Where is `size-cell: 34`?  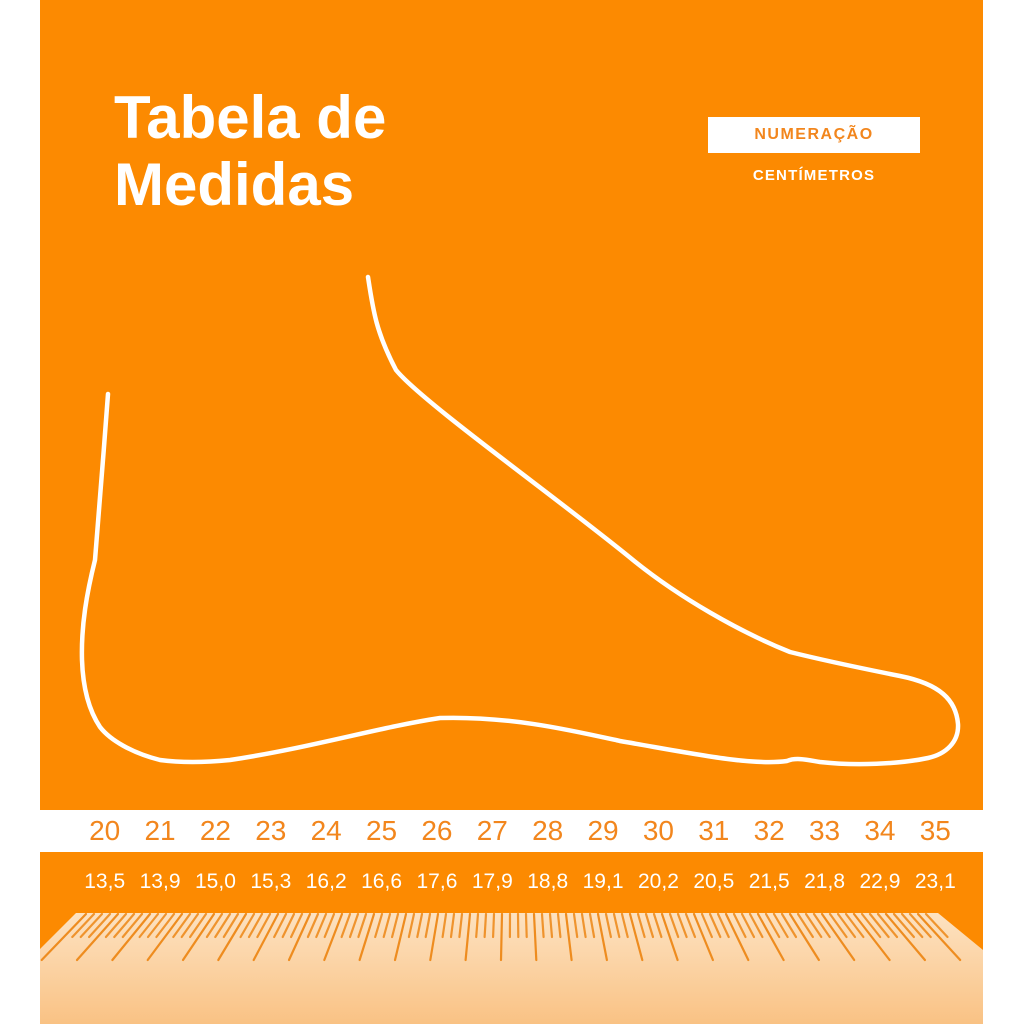 size-cell: 34 is located at coordinates (880, 830).